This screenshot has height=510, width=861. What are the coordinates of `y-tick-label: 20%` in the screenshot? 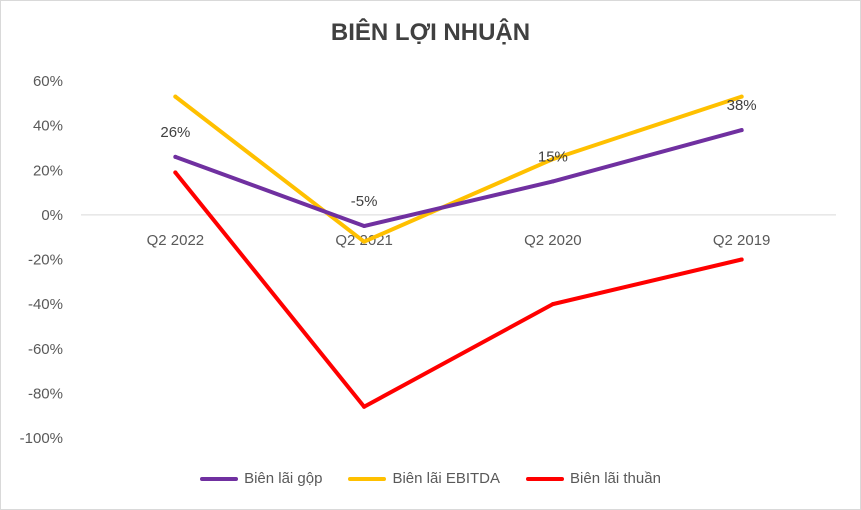 It's located at (48, 170).